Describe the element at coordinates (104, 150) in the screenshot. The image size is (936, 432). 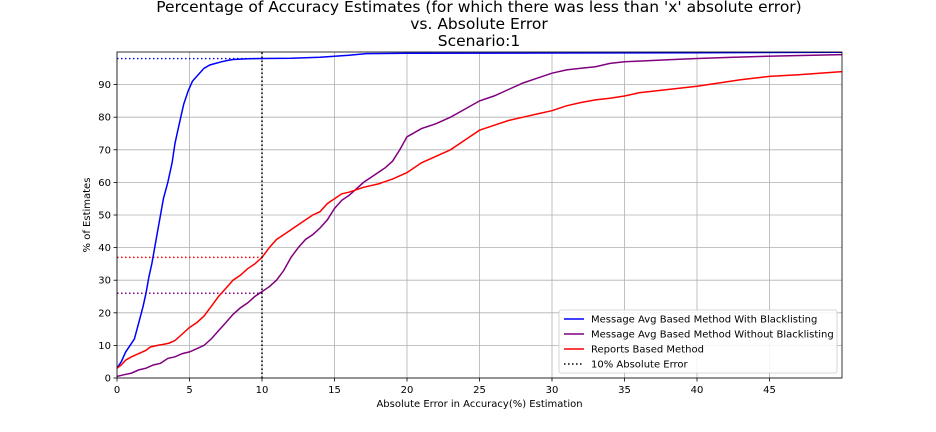
I see `y-tick-label-7: 70` at that location.